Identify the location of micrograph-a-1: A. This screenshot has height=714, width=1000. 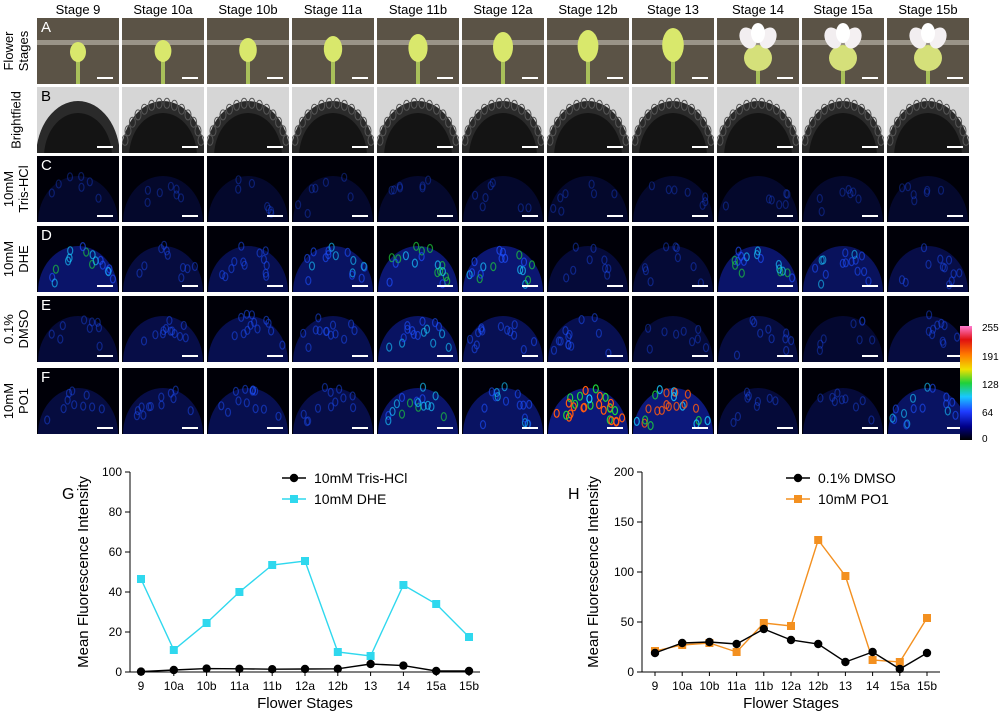
(78, 51).